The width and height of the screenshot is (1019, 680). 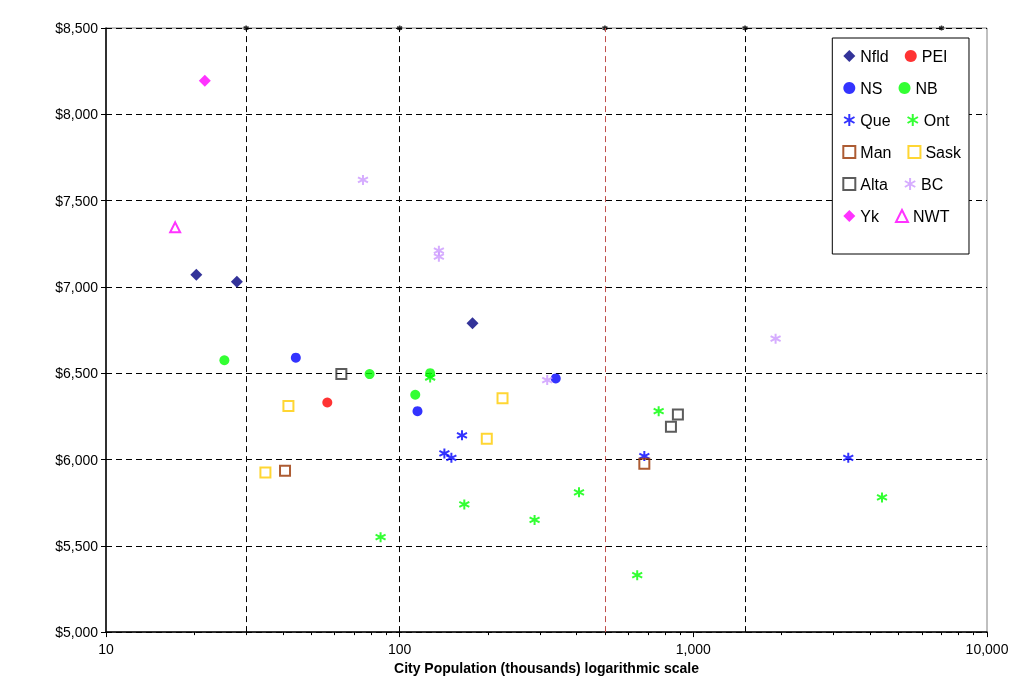 I want to click on y-tick-label: $8,000, so click(x=77, y=114).